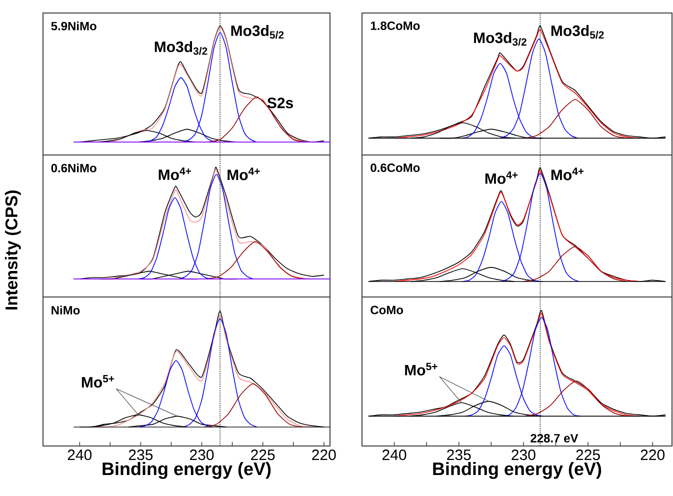 The image size is (673, 496). I want to click on chart-title: 0.6NiMo, so click(73, 168).